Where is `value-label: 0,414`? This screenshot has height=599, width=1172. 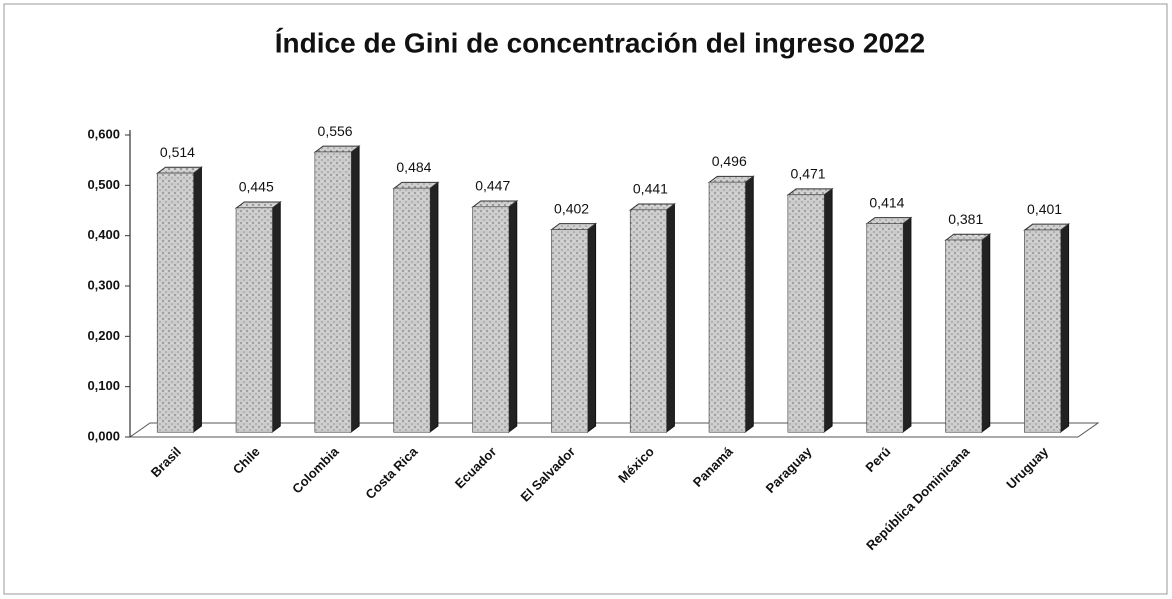 value-label: 0,414 is located at coordinates (886, 202).